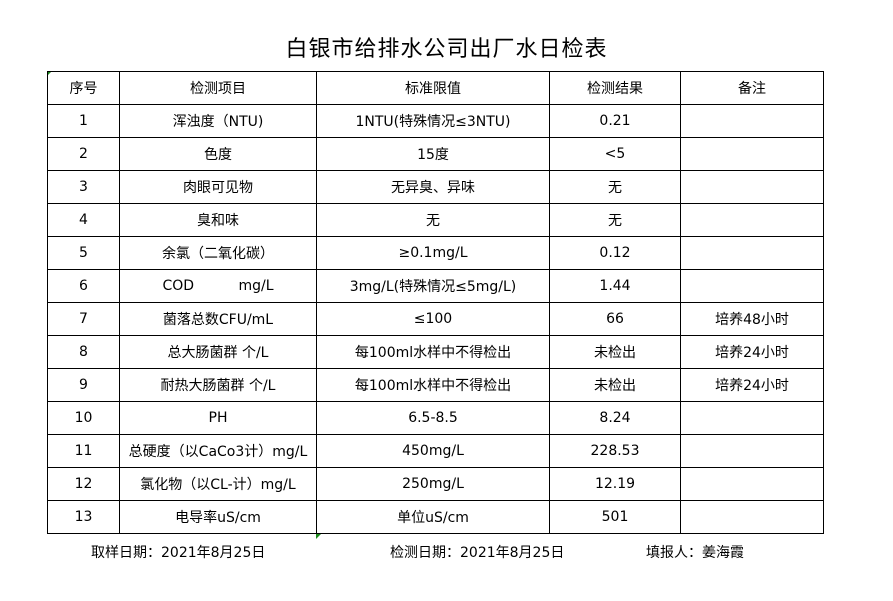 The width and height of the screenshot is (893, 601). I want to click on cell-standard: 250mg/L, so click(433, 484).